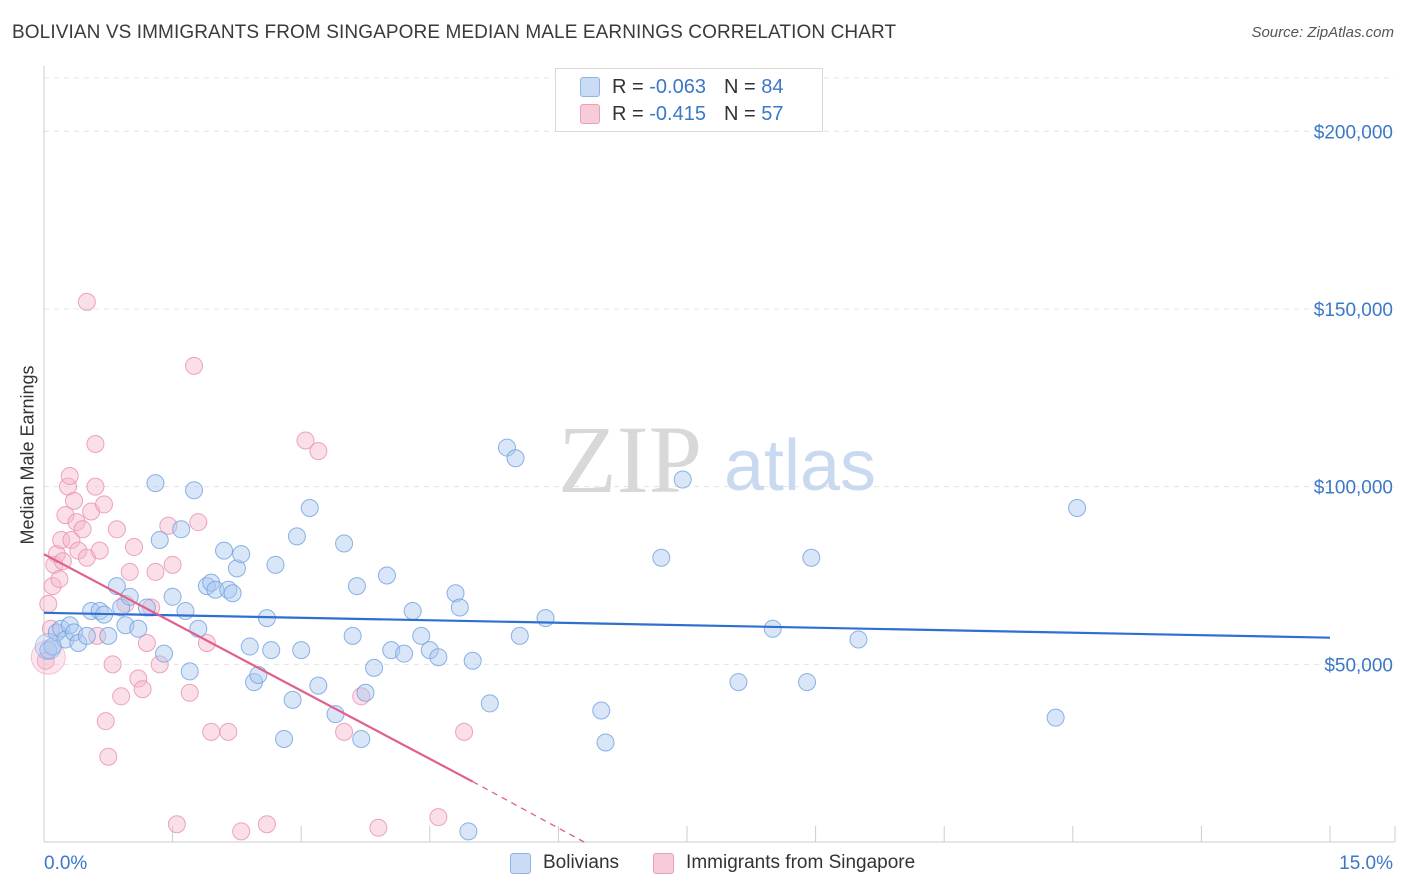 Image resolution: width=1406 pixels, height=892 pixels. I want to click on singapore-swatch, so click(590, 114).